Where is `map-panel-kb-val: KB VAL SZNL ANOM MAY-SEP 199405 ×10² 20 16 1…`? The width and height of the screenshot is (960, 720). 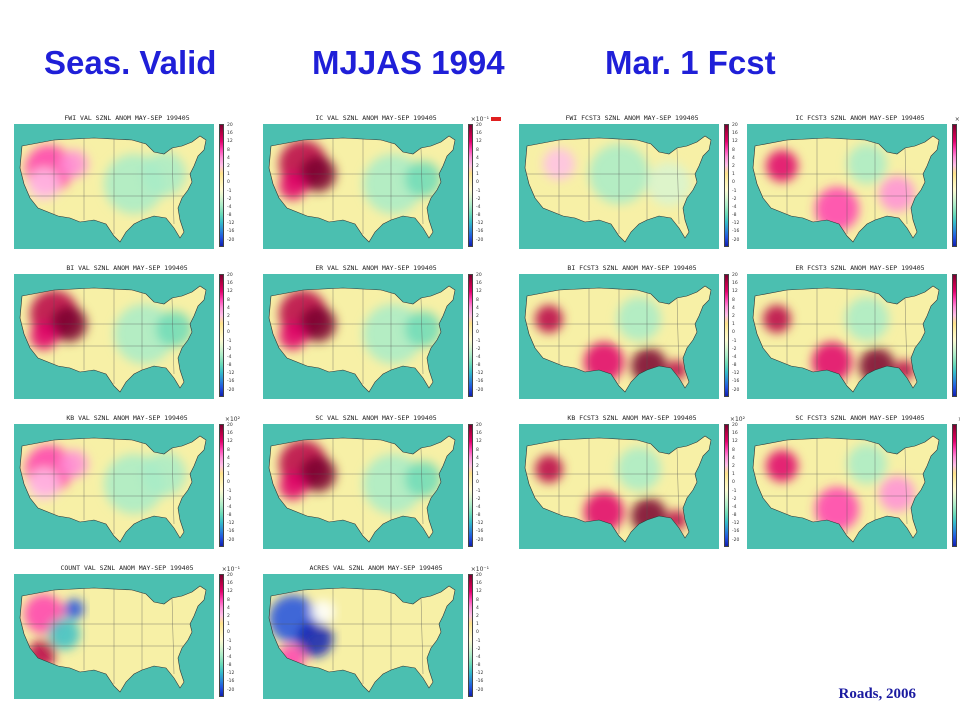
map-panel-kb-val: KB VAL SZNL ANOM MAY-SEP 199405 ×10² 20 16 1… is located at coordinates (130, 486).